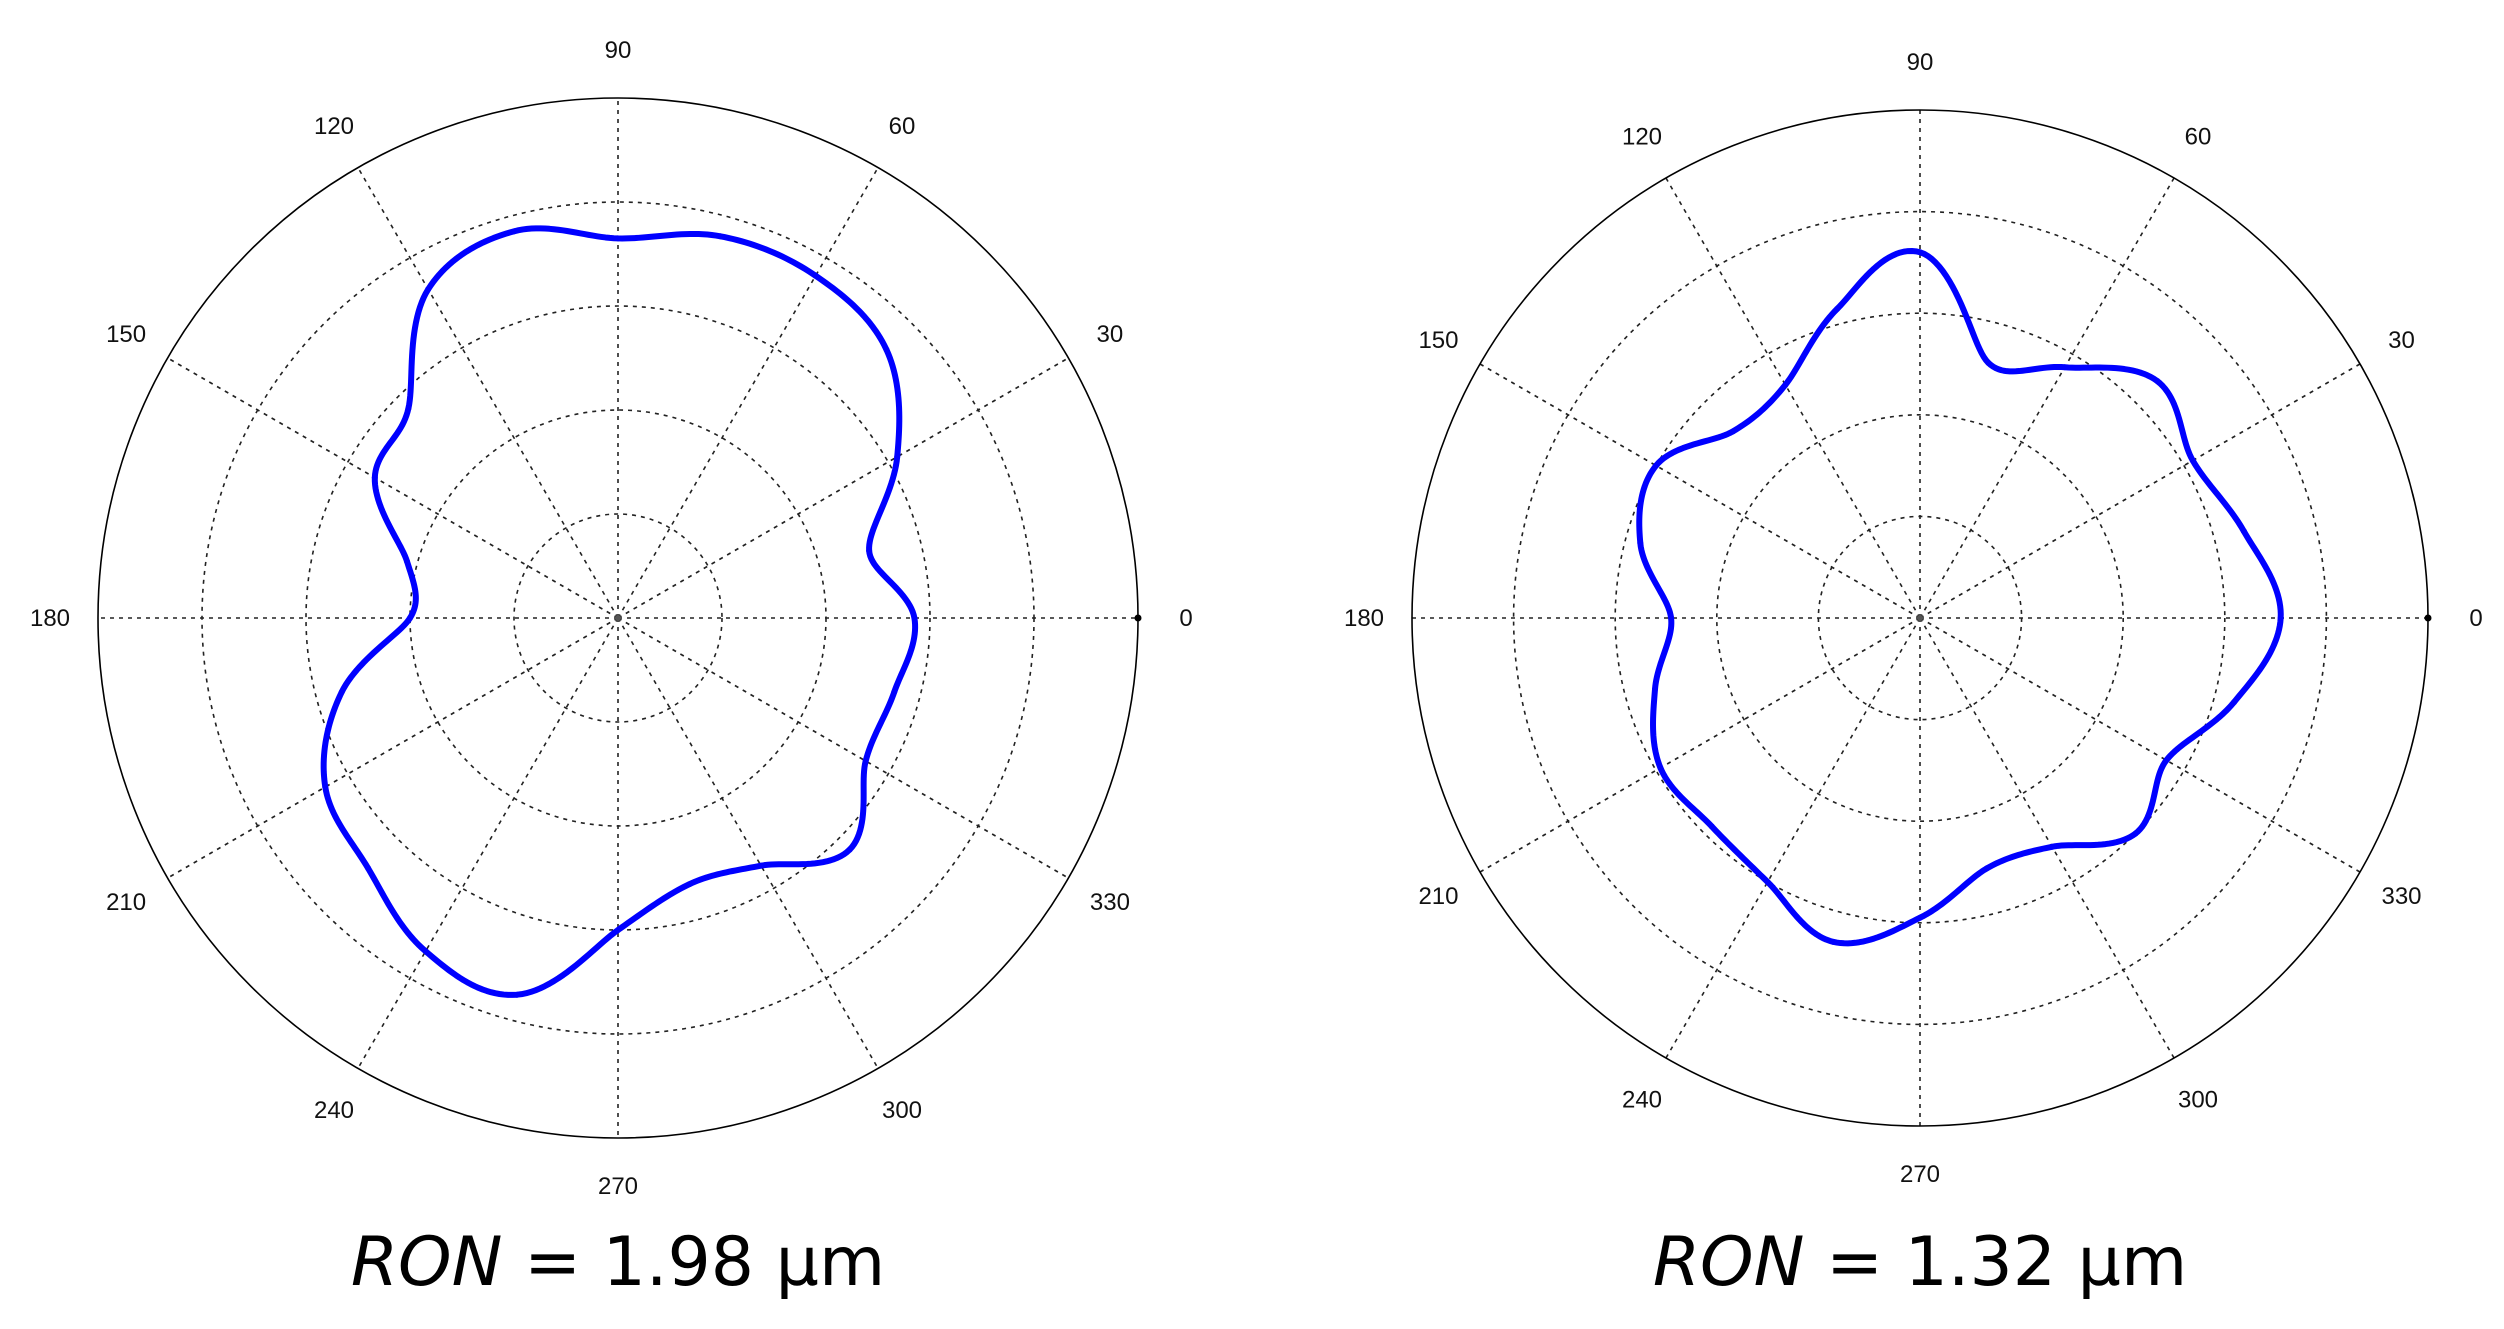  Describe the element at coordinates (1642, 1100) in the screenshot. I see `right-angle-label-240: 240` at that location.